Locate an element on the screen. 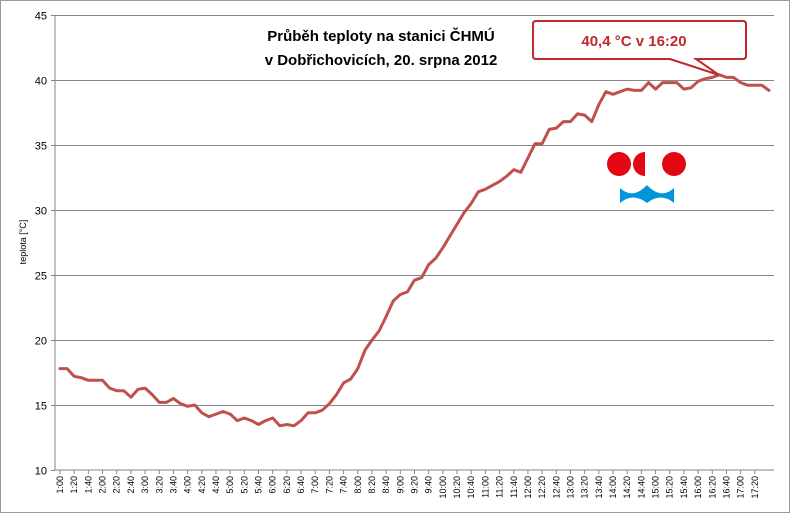 The image size is (790, 513). x-tick-label: 17:20 is located at coordinates (755, 487).